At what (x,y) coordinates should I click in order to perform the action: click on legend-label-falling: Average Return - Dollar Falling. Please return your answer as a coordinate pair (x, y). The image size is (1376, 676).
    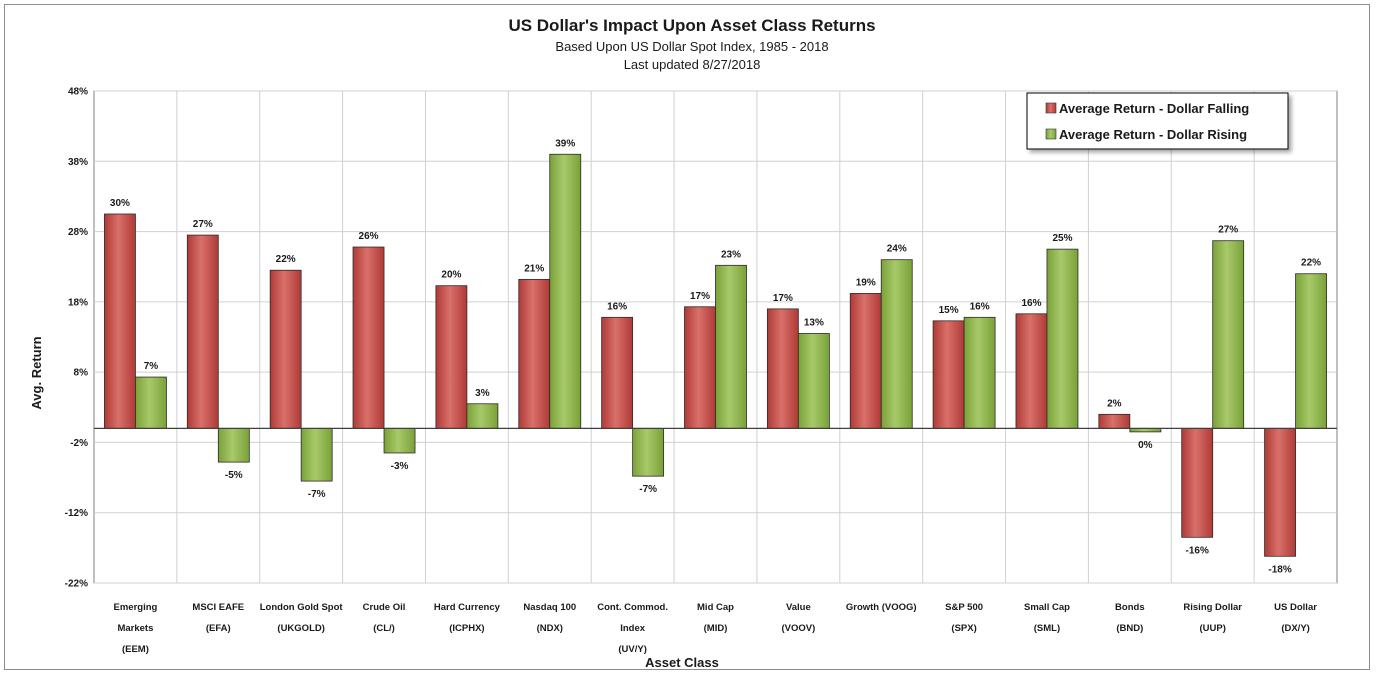
    Looking at the image, I should click on (1154, 108).